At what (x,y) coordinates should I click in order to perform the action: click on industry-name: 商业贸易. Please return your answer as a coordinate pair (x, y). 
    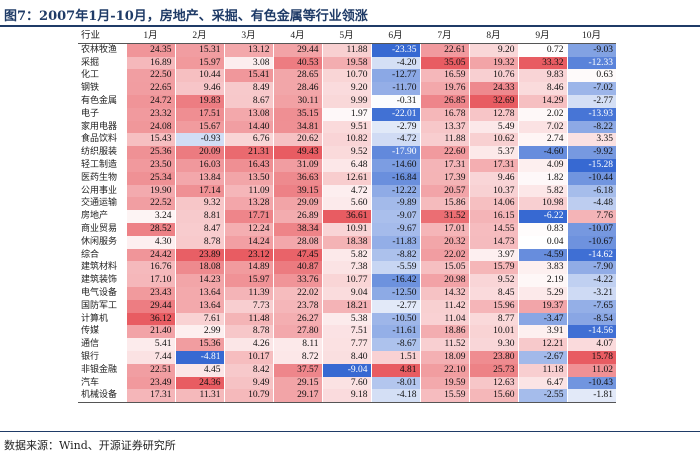
    Looking at the image, I should click on (99, 228).